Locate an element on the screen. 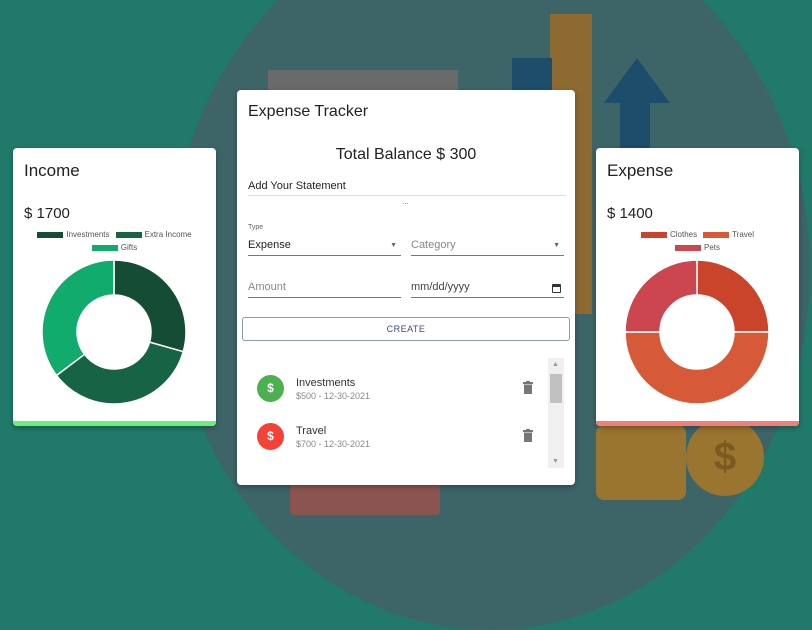 Image resolution: width=812 pixels, height=630 pixels. legend-label: Clothes is located at coordinates (683, 234).